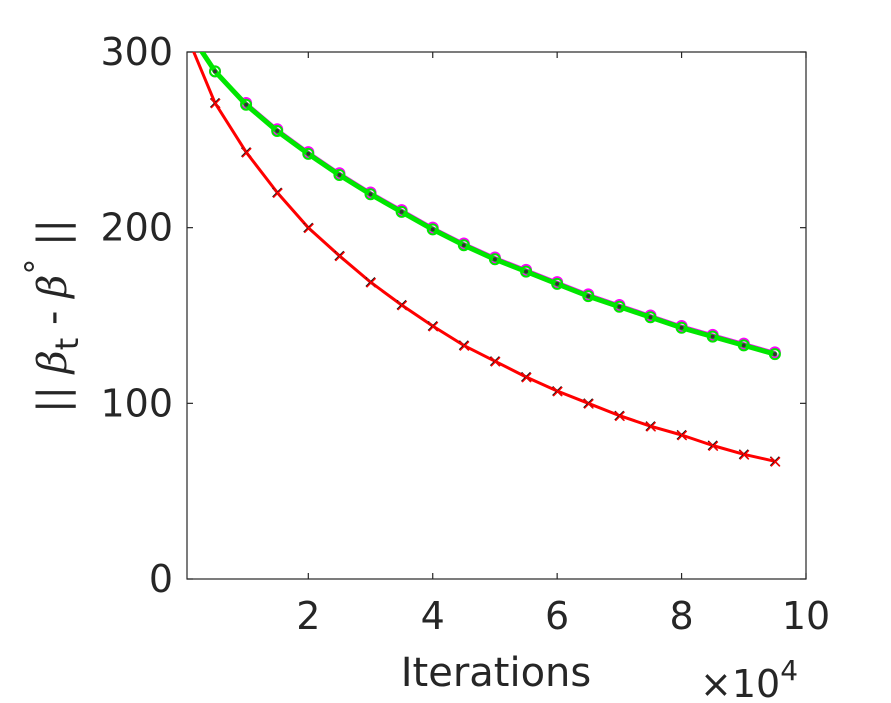 The image size is (891, 703). What do you see at coordinates (67, 344) in the screenshot?
I see `ylabel-subscript: t` at bounding box center [67, 344].